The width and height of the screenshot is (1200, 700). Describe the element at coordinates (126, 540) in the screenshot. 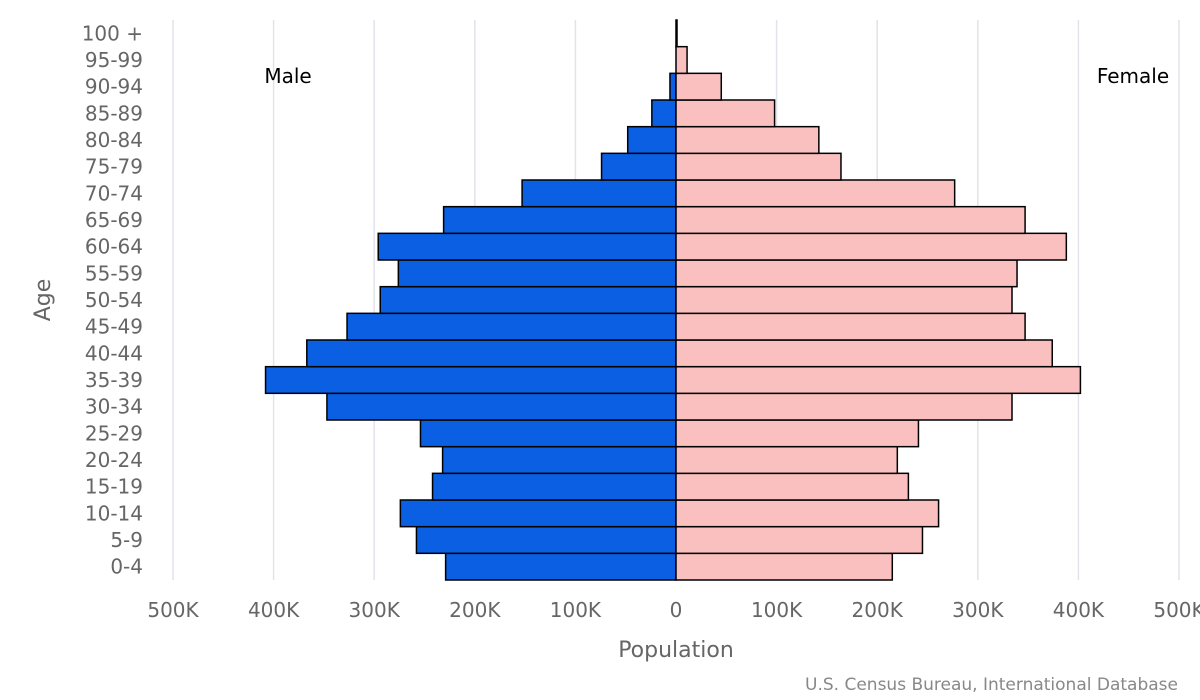

I see `y-tick-label: 5-9` at that location.